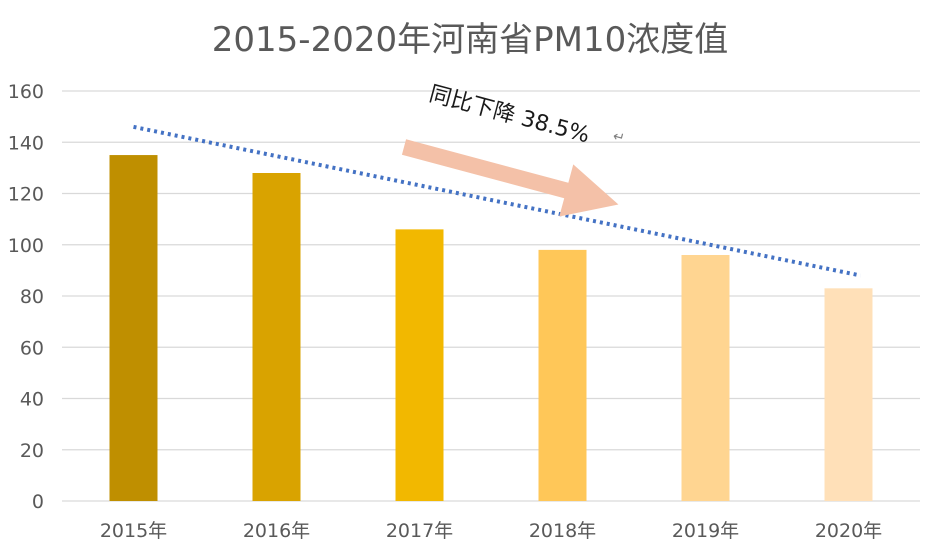  I want to click on x-tick-label: 2019年, so click(705, 531).